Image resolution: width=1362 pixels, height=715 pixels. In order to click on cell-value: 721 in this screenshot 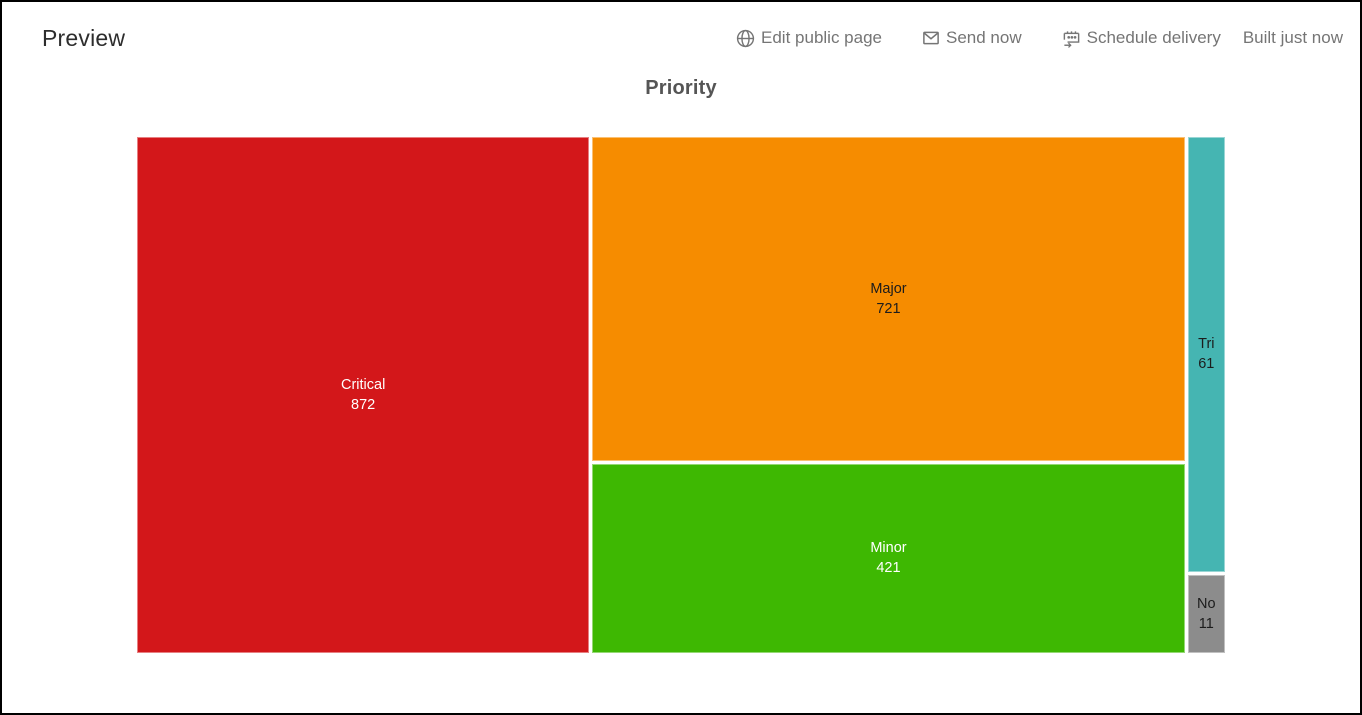, I will do `click(888, 308)`.